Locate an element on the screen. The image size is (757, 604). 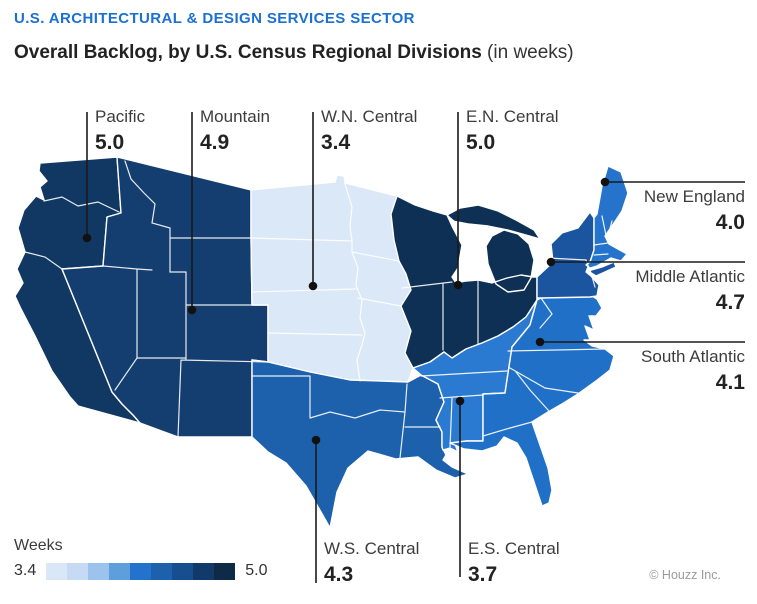
legend-color-scale is located at coordinates (141, 571).